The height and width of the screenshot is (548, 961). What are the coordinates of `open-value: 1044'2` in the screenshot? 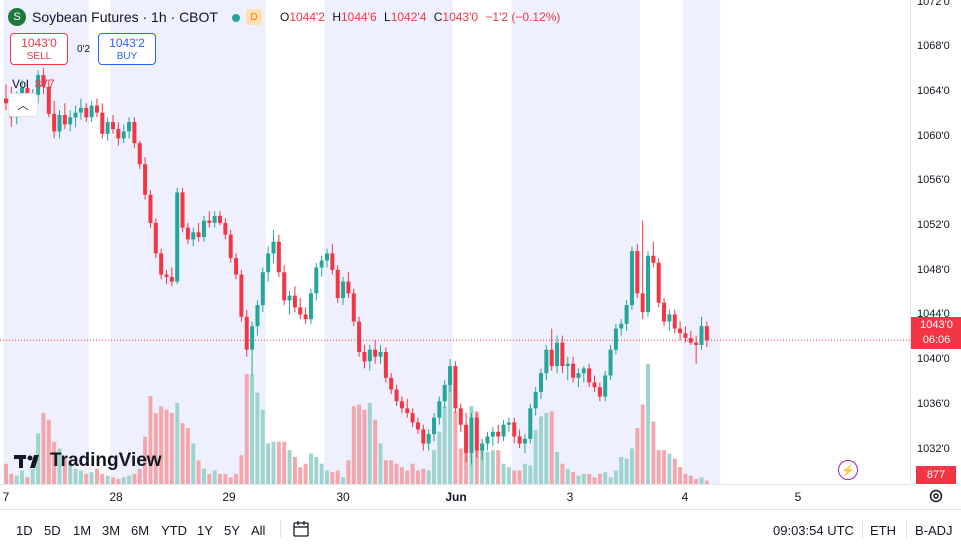 It's located at (307, 17).